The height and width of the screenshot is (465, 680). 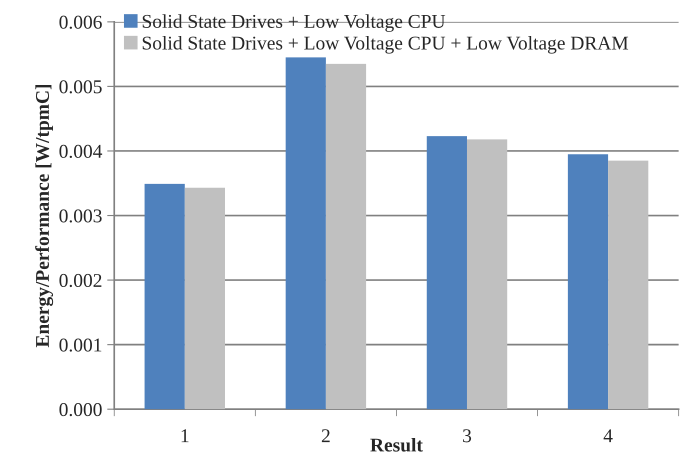 What do you see at coordinates (80, 22) in the screenshot?
I see `y-tick-label: 0.006` at bounding box center [80, 22].